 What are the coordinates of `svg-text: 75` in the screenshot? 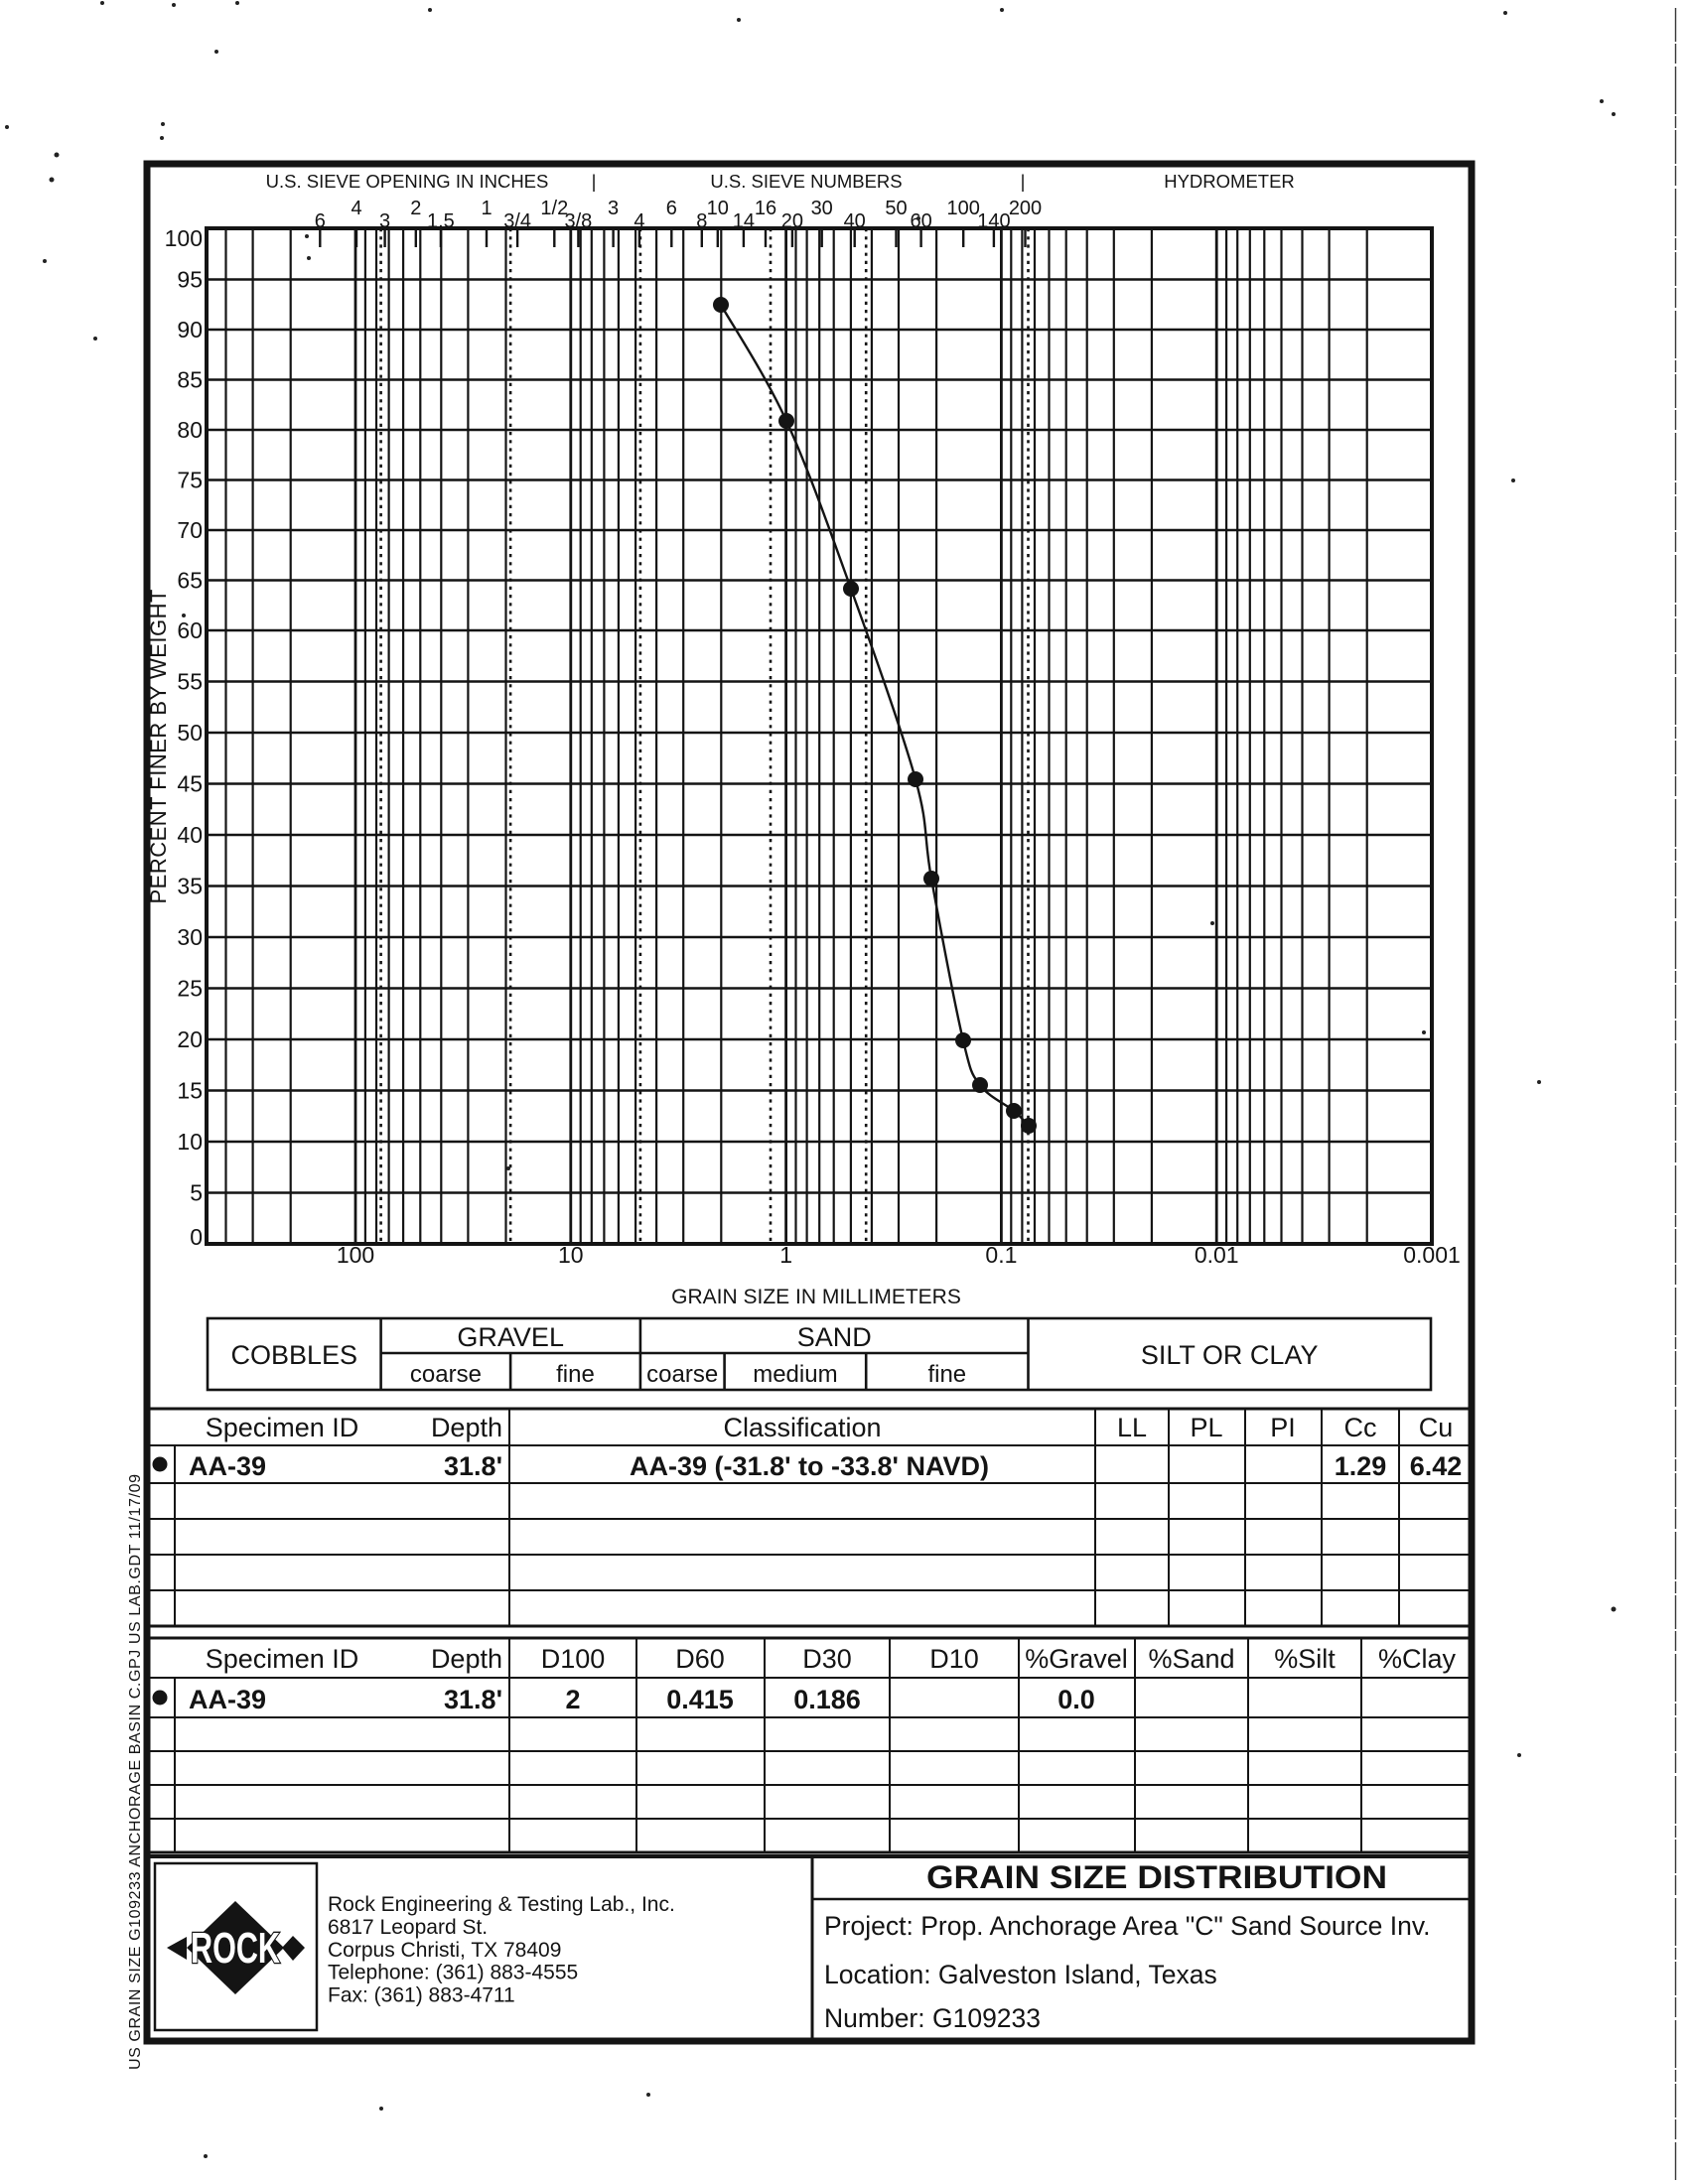 It's located at (190, 480).